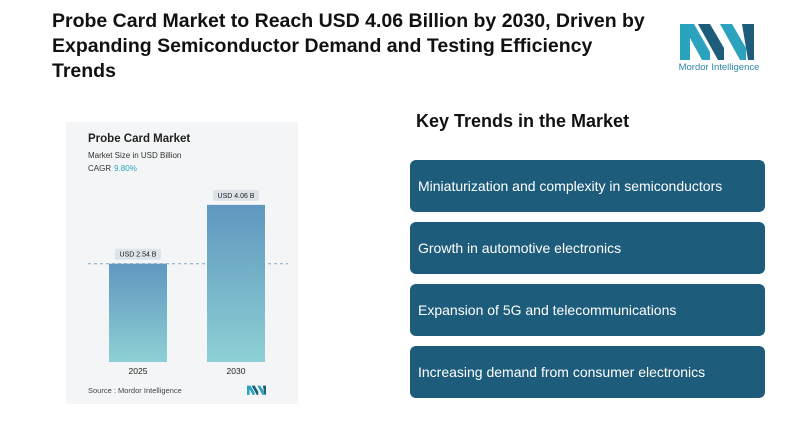  Describe the element at coordinates (719, 67) in the screenshot. I see `logo-text: Mordor Intelligence` at that location.